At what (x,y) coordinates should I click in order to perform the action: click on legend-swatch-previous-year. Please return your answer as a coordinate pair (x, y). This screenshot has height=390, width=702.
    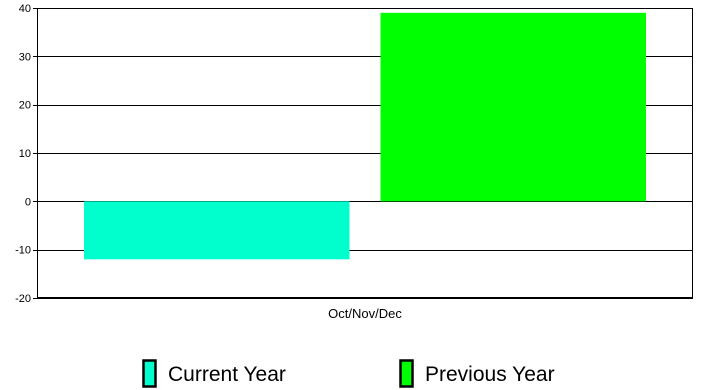
    Looking at the image, I should click on (406, 373).